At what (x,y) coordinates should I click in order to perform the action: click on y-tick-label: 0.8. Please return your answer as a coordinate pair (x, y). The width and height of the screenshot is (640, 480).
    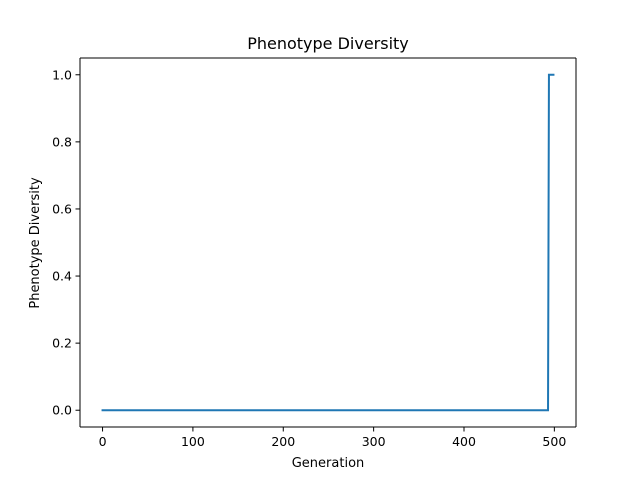
    Looking at the image, I should click on (62, 141).